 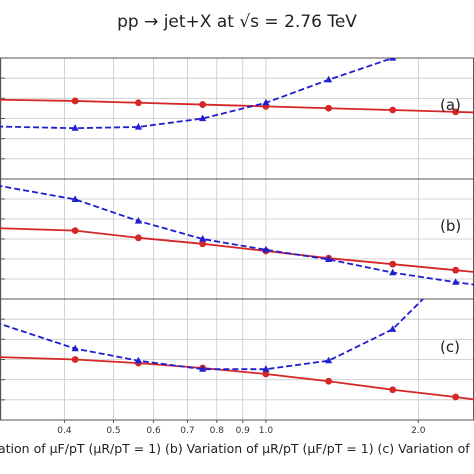 What do you see at coordinates (418, 431) in the screenshot?
I see `x-tick-label: 2.0` at bounding box center [418, 431].